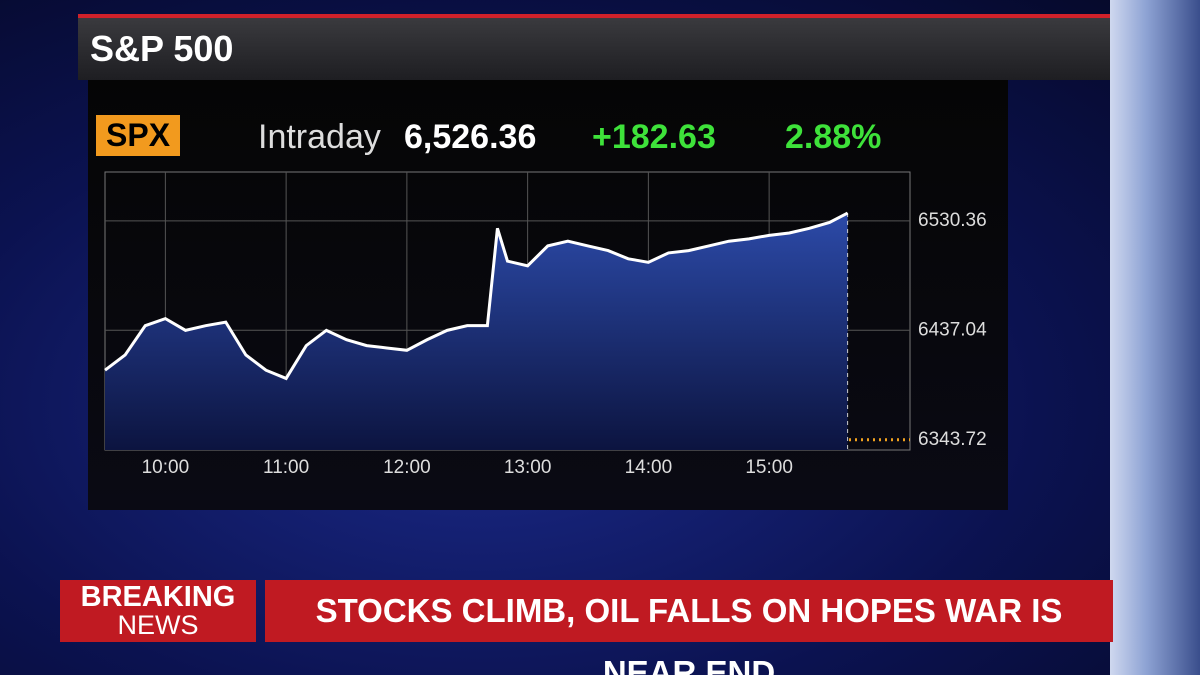  What do you see at coordinates (166, 467) in the screenshot?
I see `x-tick-label: 10:00` at bounding box center [166, 467].